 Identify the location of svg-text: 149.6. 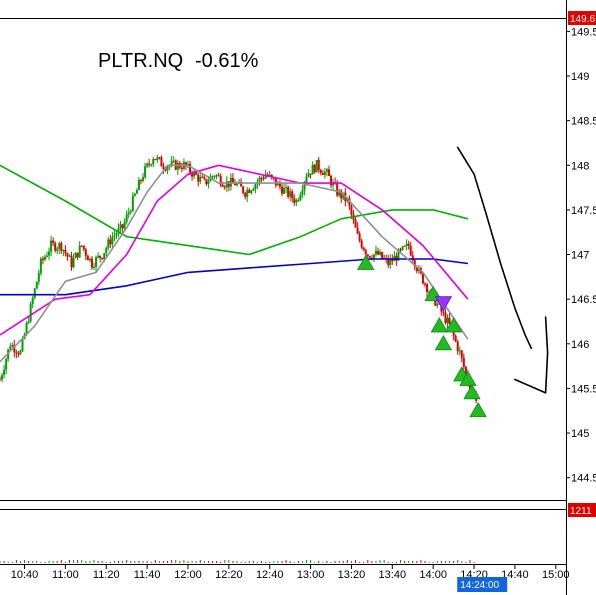
(582, 19).